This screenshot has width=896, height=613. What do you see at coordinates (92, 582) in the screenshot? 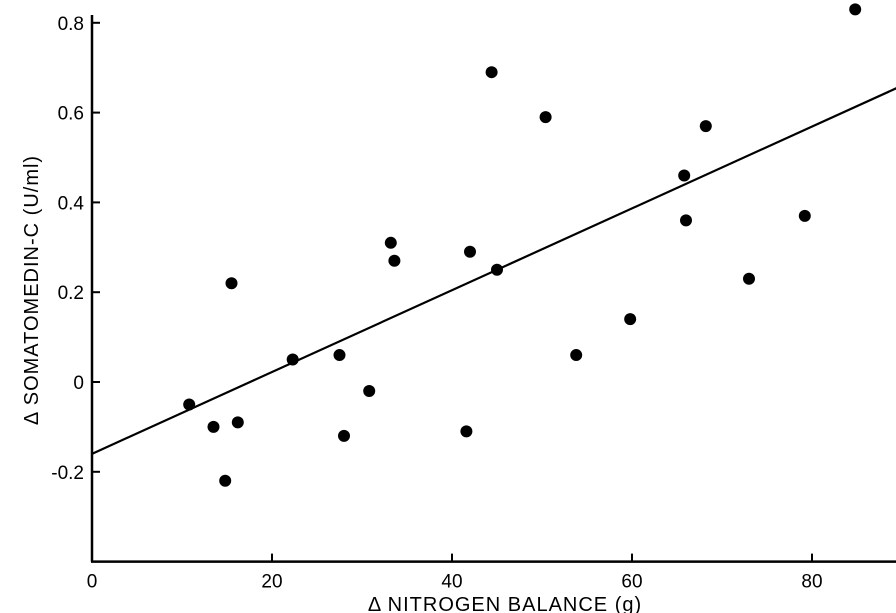
I see `x-tick-label: 0` at bounding box center [92, 582].